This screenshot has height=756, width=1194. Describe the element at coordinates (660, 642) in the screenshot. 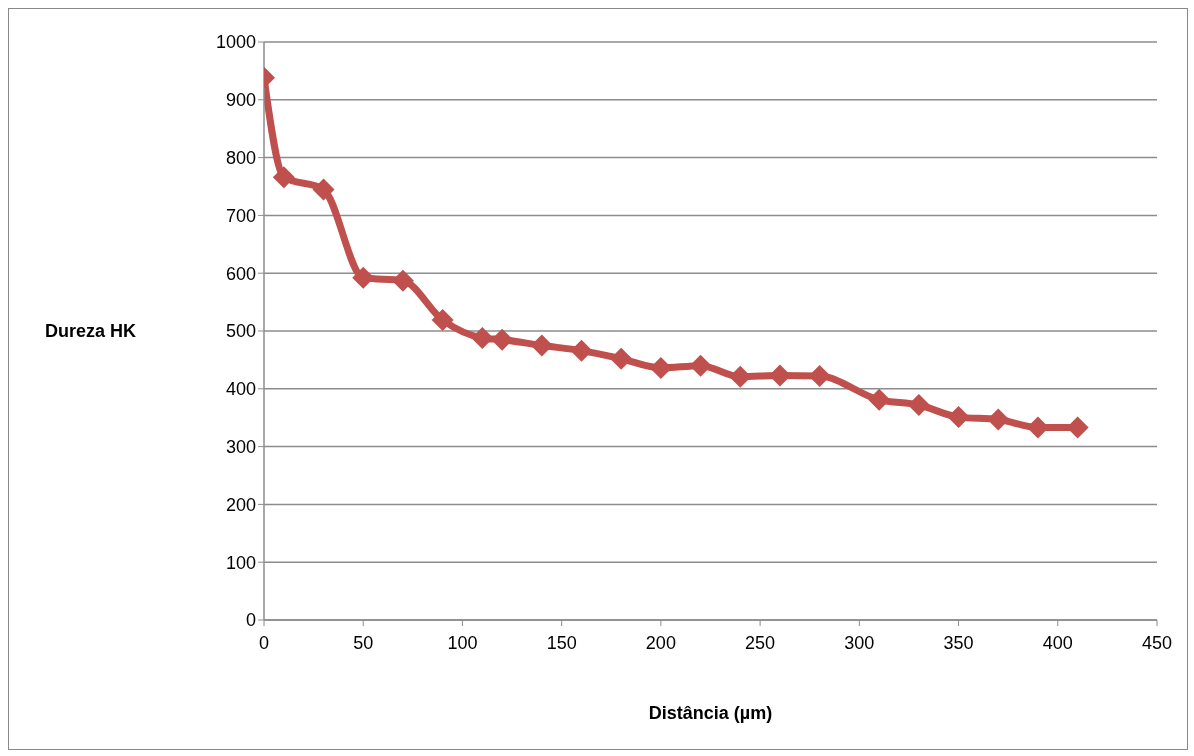

I see `x-tick-label: 200` at that location.